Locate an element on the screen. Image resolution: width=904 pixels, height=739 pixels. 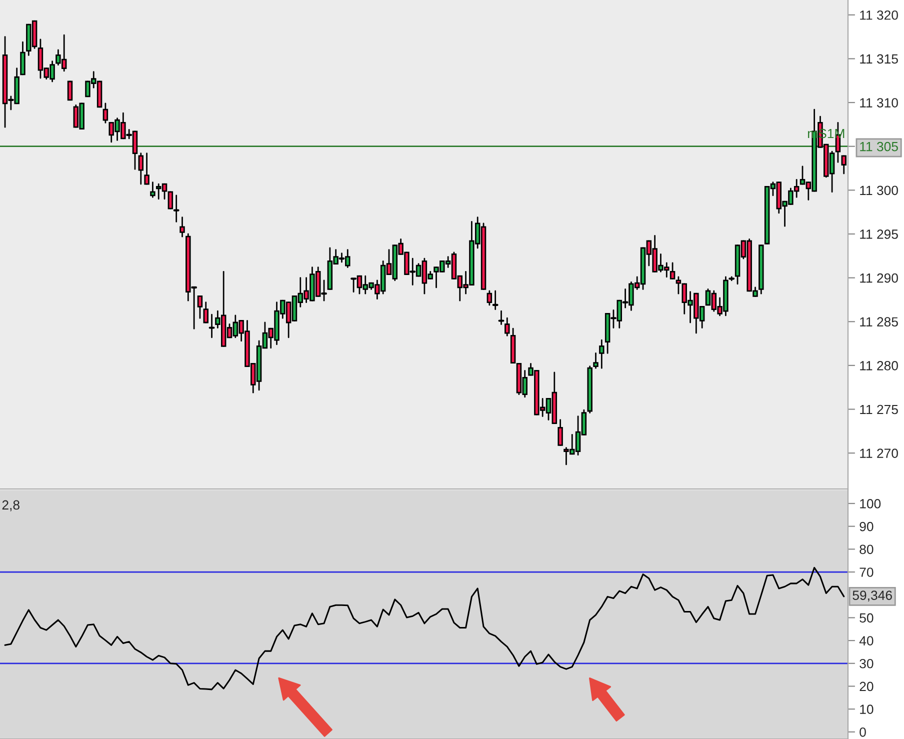
y-tick-label: 11 270 is located at coordinates (879, 453).